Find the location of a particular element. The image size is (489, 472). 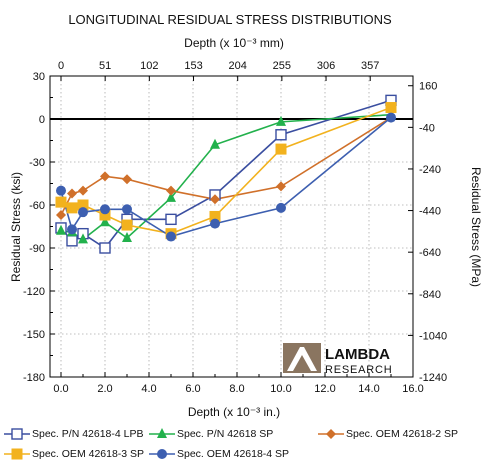

x-tick-label-1: 2.0 is located at coordinates (104, 389).